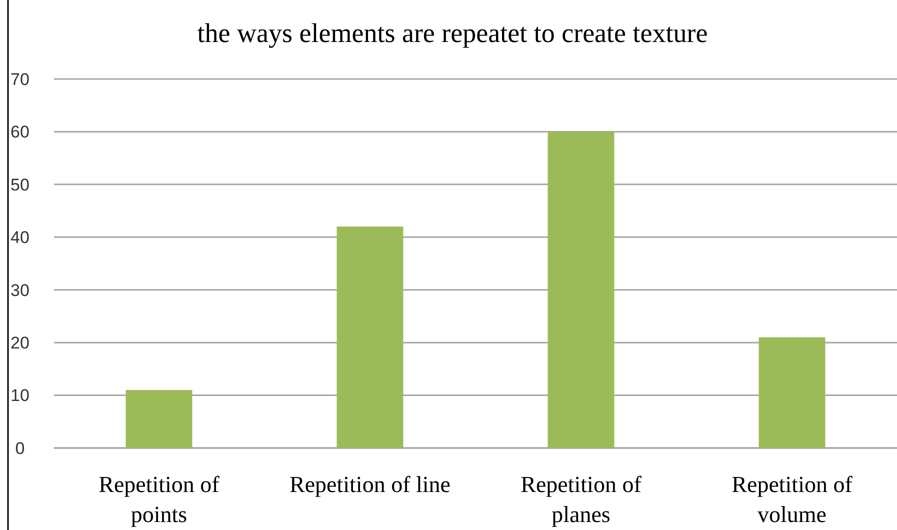  Describe the element at coordinates (581, 499) in the screenshot. I see `x-tick-label: Repetition of planes` at that location.